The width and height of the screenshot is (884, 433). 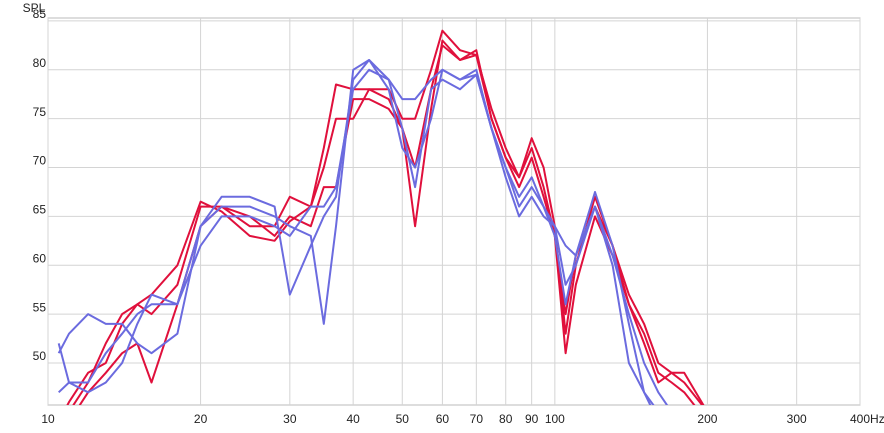 I want to click on y-tick-label: 65, so click(x=40, y=210).